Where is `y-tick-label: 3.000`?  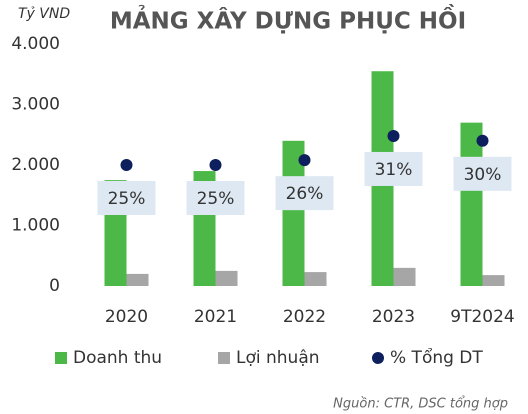
y-tick-label: 3.000 is located at coordinates (35, 105).